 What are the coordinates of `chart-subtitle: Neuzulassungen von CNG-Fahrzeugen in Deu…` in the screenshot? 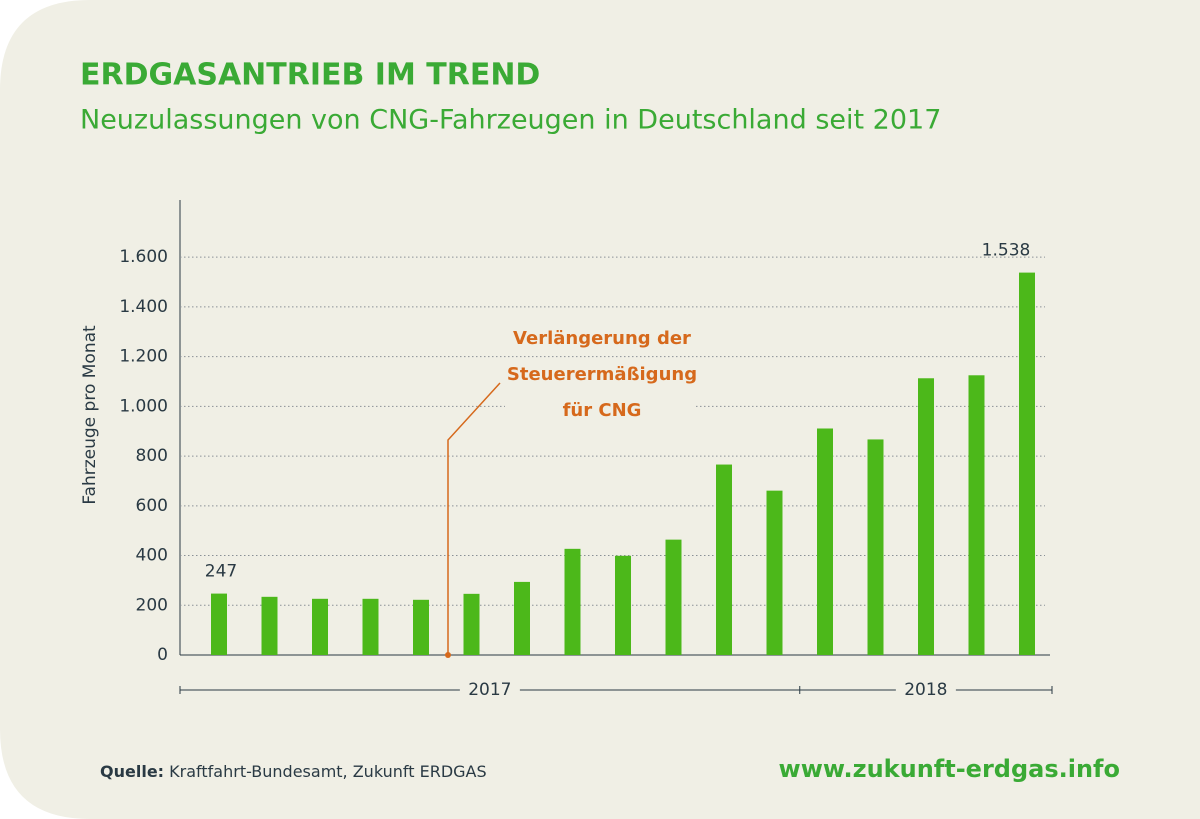 It's located at (510, 120).